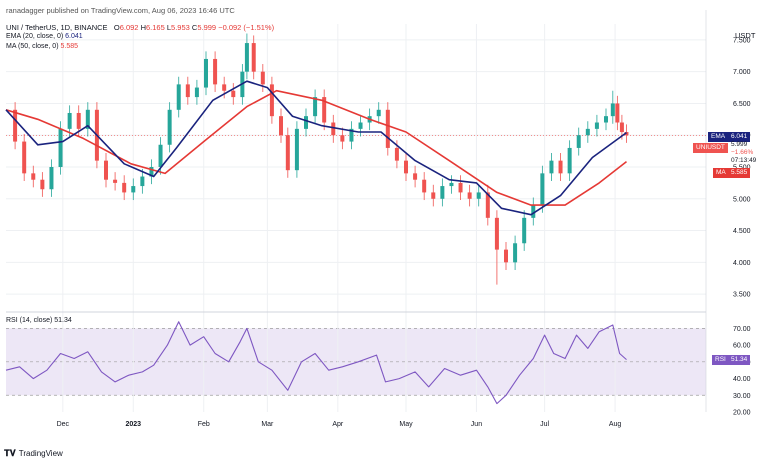 The height and width of the screenshot is (463, 768). What do you see at coordinates (742, 346) in the screenshot?
I see `rsi-tick-label: 60.00` at bounding box center [742, 346].